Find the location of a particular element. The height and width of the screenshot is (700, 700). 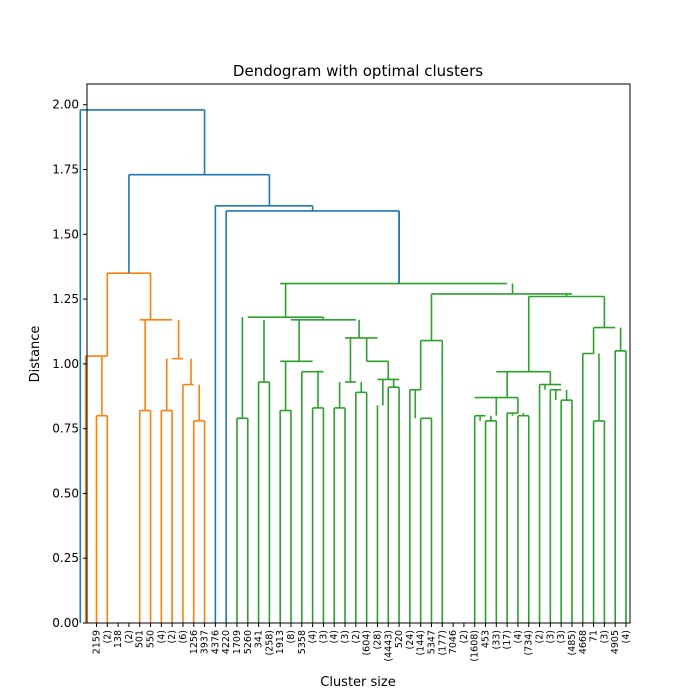

y-tick-label: 1.00 is located at coordinates (65, 364).